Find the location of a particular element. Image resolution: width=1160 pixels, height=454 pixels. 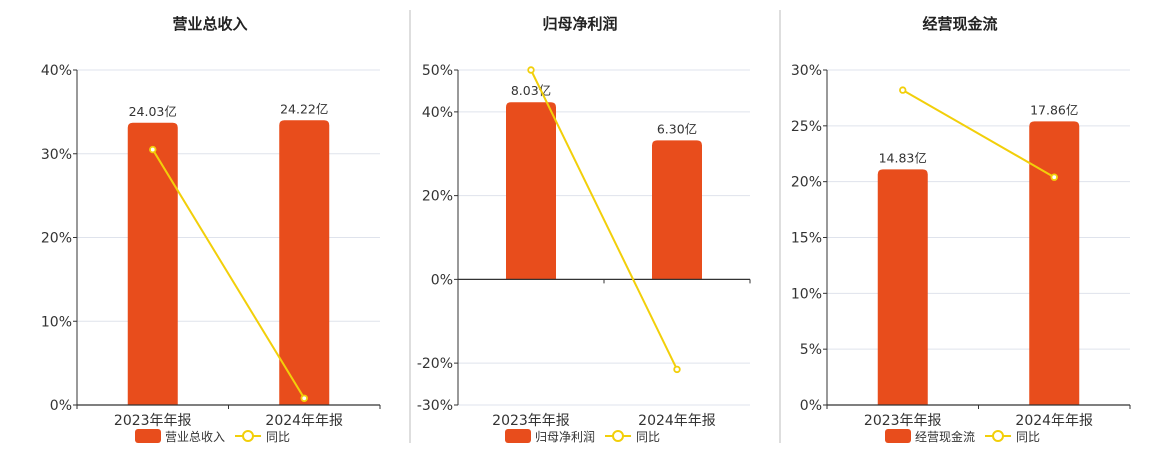

y-tick-label: 50% is located at coordinates (437, 71).